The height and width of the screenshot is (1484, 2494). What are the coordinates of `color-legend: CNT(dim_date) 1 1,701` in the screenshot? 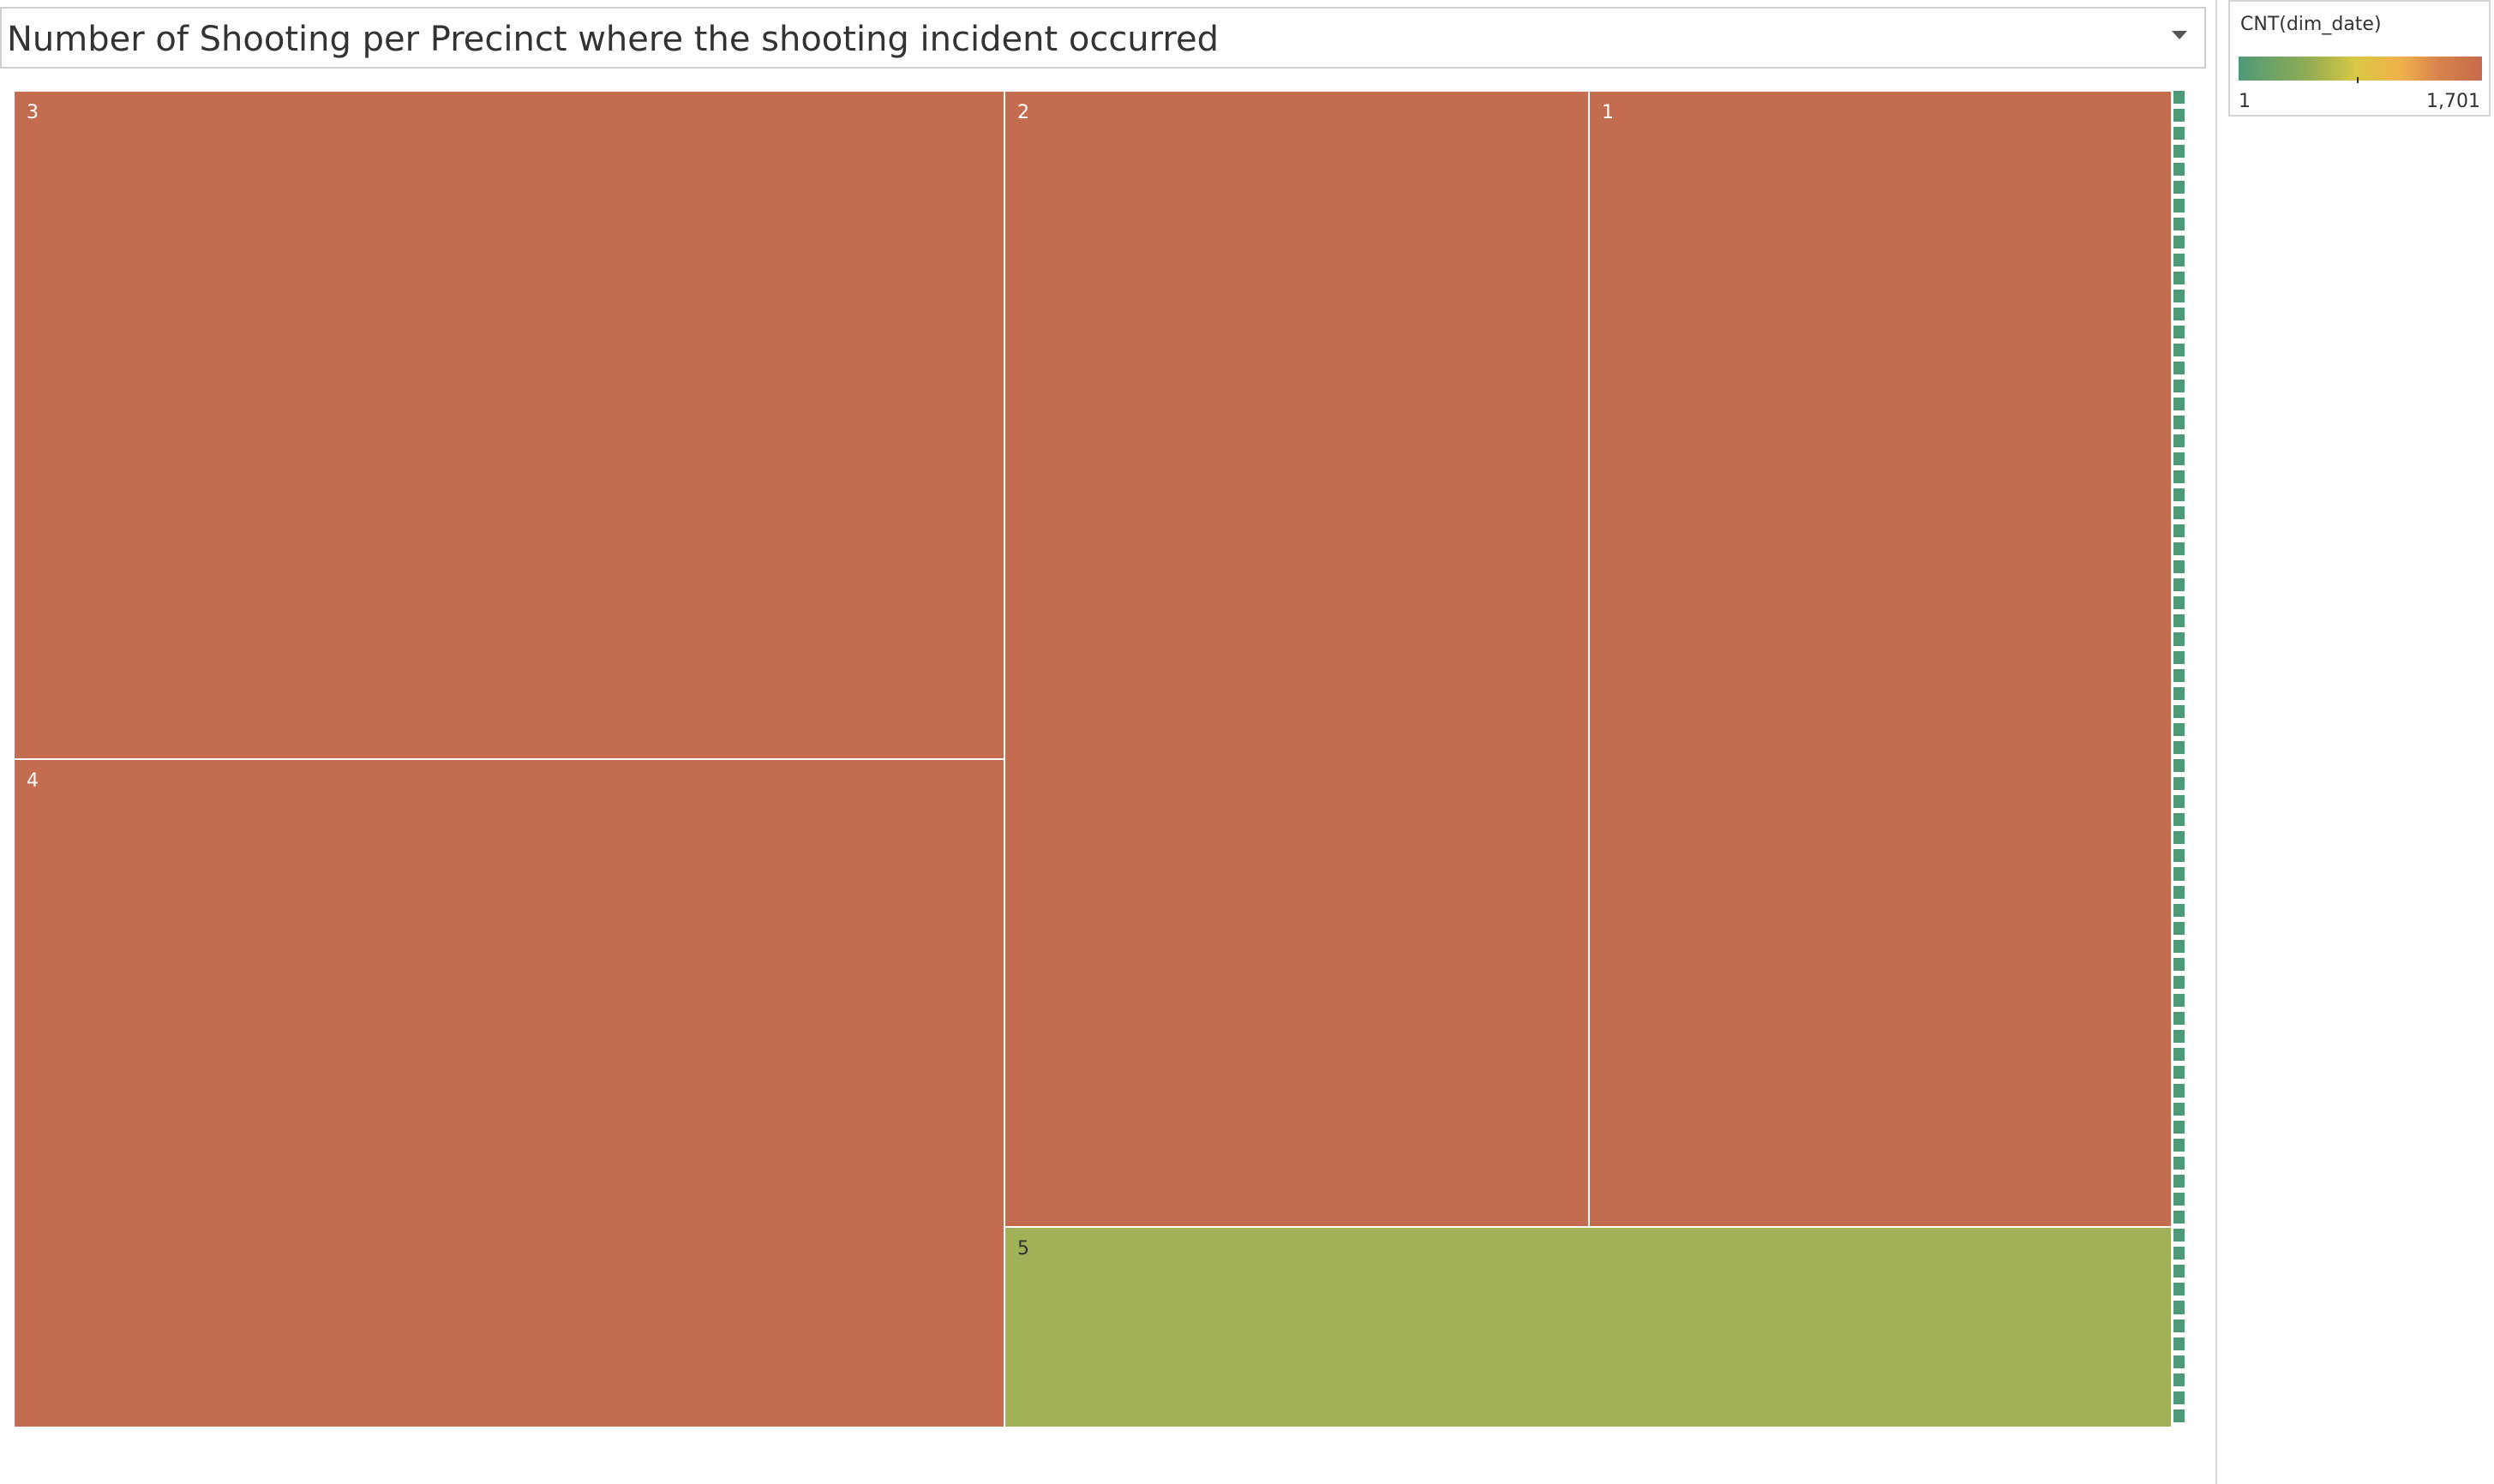 It's located at (2359, 59).